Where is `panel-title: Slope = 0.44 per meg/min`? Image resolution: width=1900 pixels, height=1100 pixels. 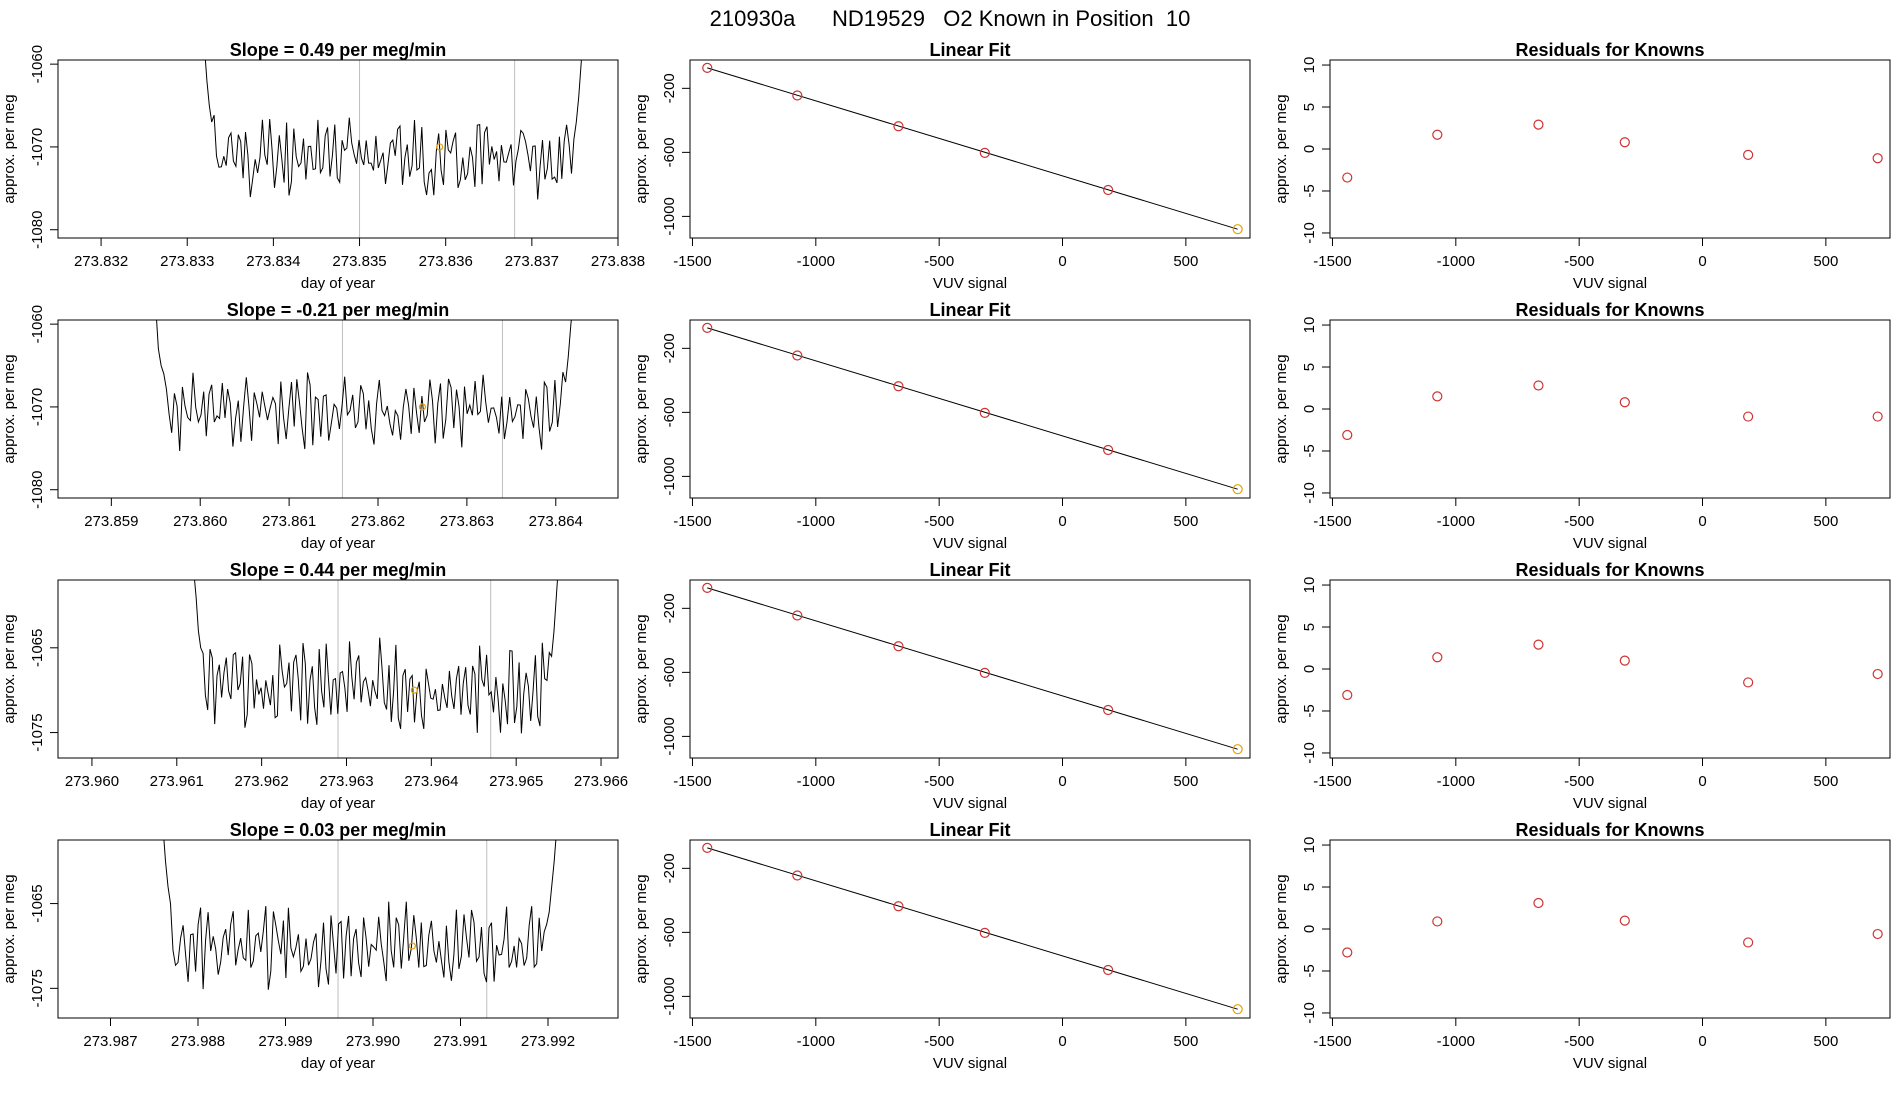
panel-title: Slope = 0.44 per meg/min is located at coordinates (338, 570).